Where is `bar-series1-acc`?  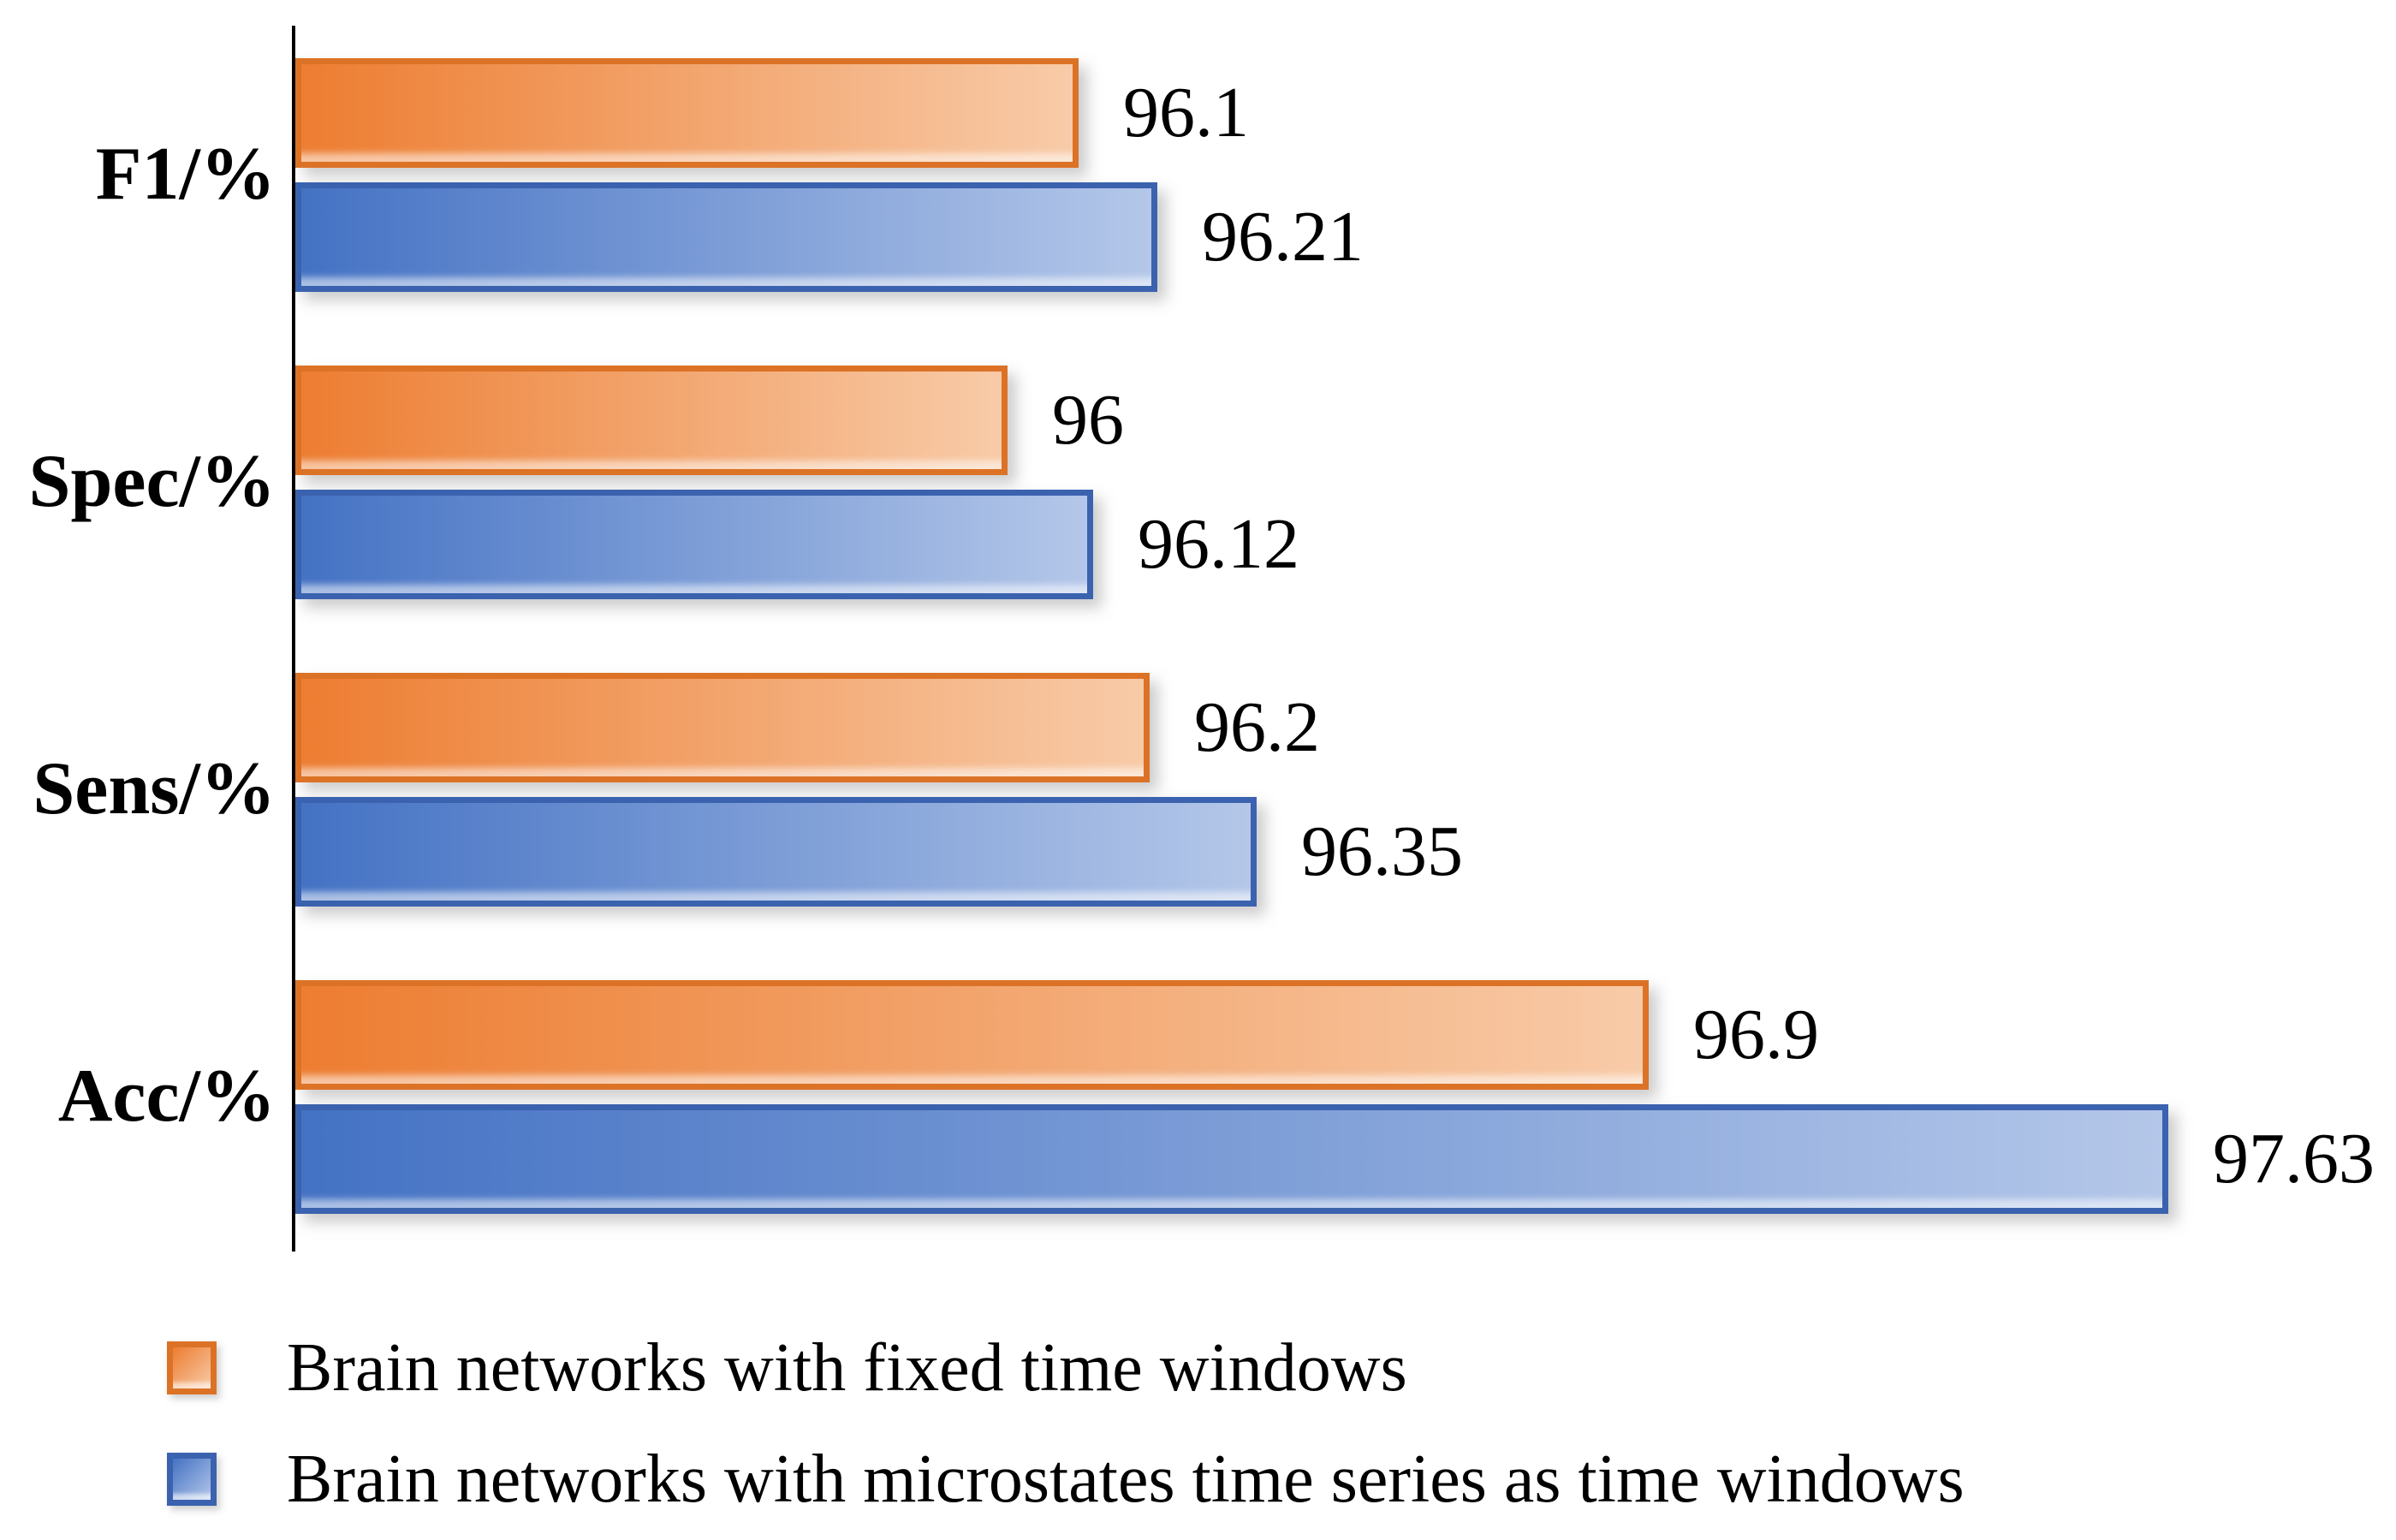 bar-series1-acc is located at coordinates (1231, 1159).